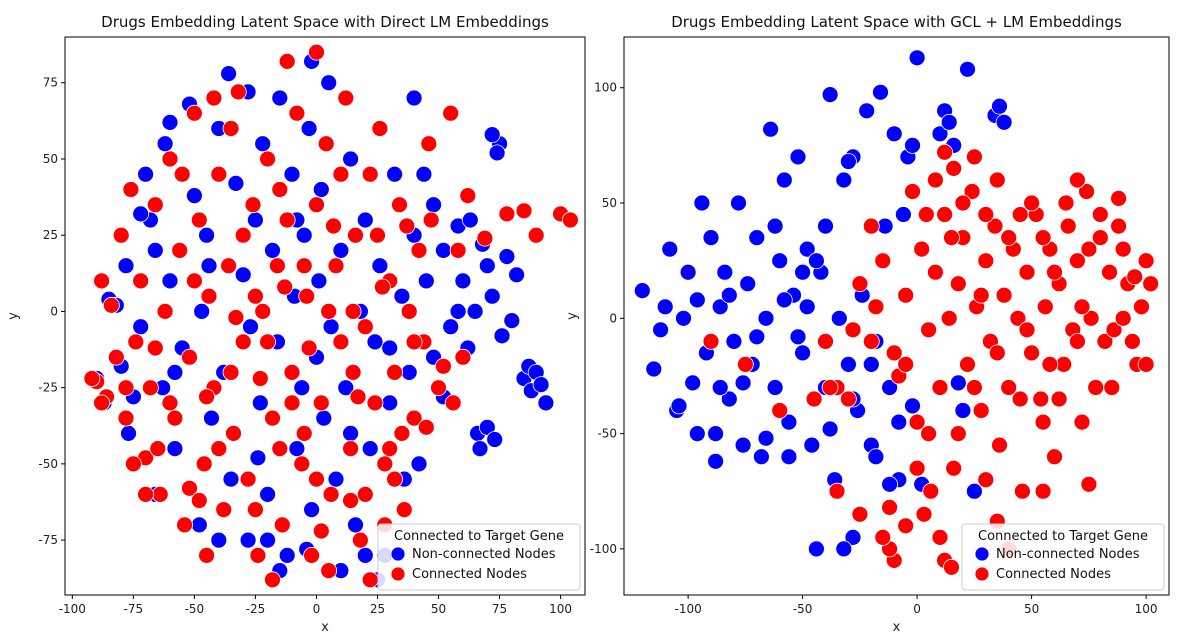 The height and width of the screenshot is (637, 1182). What do you see at coordinates (1146, 609) in the screenshot?
I see `right-x-tick-label: 100` at bounding box center [1146, 609].